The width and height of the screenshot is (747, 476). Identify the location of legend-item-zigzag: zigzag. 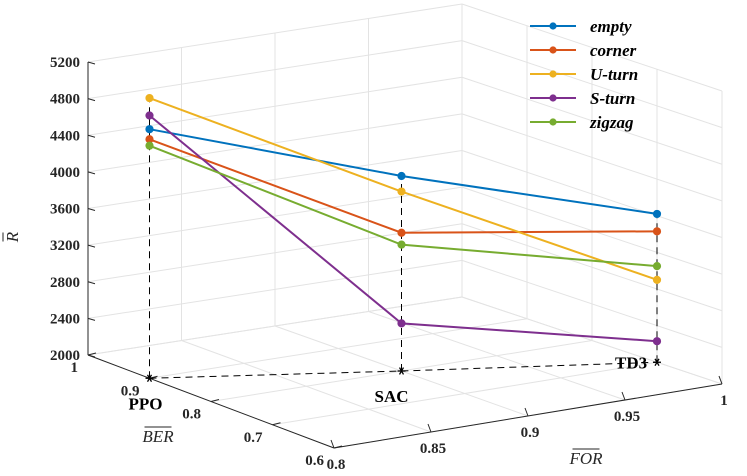
(582, 122).